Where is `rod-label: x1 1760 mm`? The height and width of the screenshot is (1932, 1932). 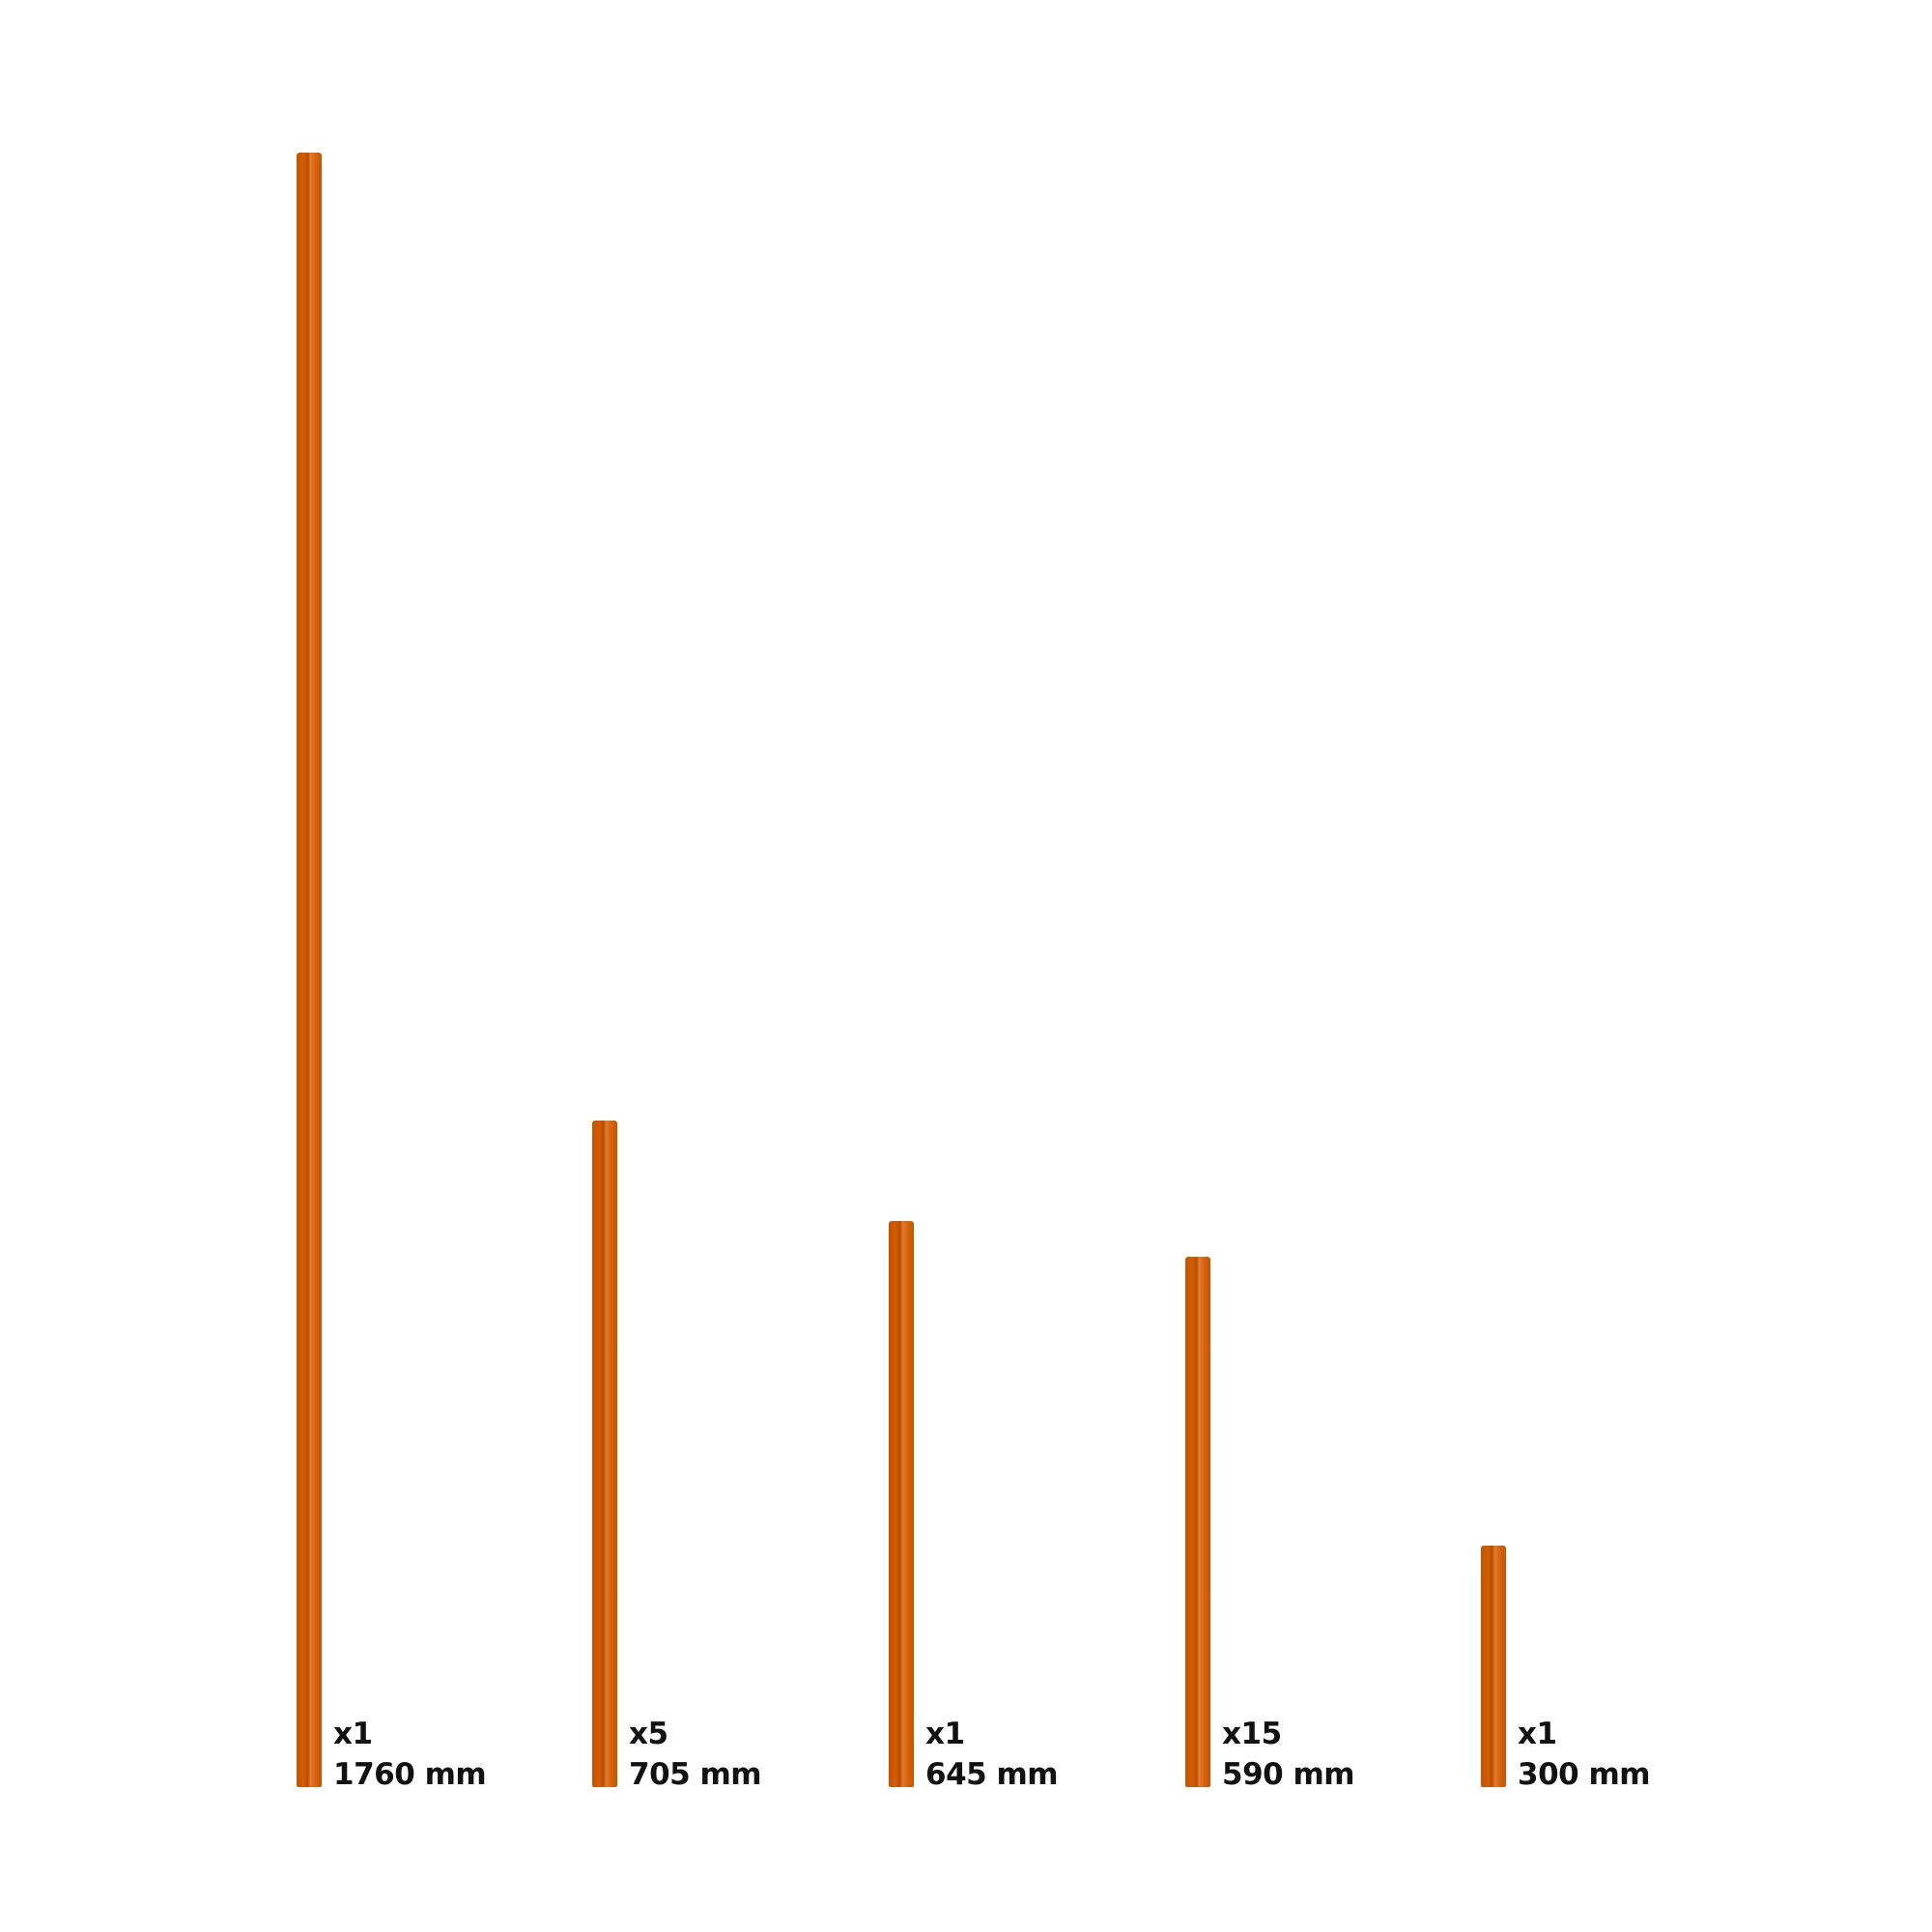 rod-label: x1 1760 mm is located at coordinates (410, 1754).